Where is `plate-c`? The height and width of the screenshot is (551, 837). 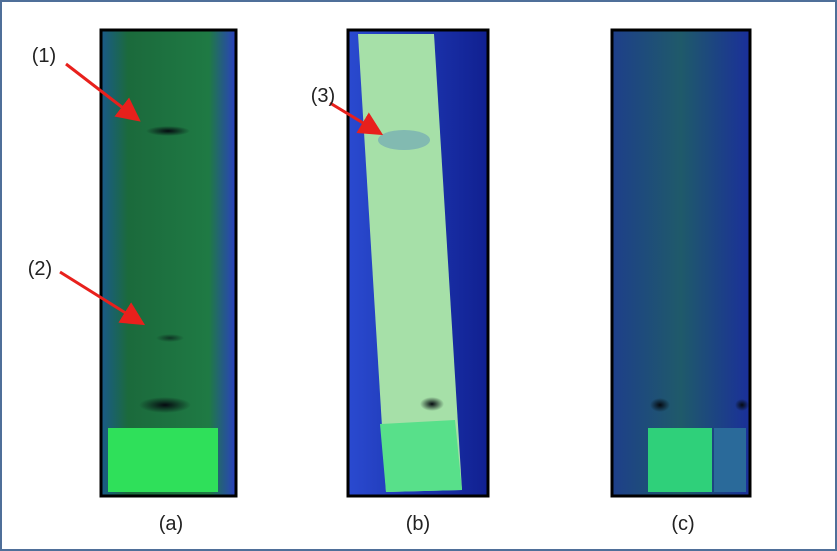
plate-c is located at coordinates (681, 263).